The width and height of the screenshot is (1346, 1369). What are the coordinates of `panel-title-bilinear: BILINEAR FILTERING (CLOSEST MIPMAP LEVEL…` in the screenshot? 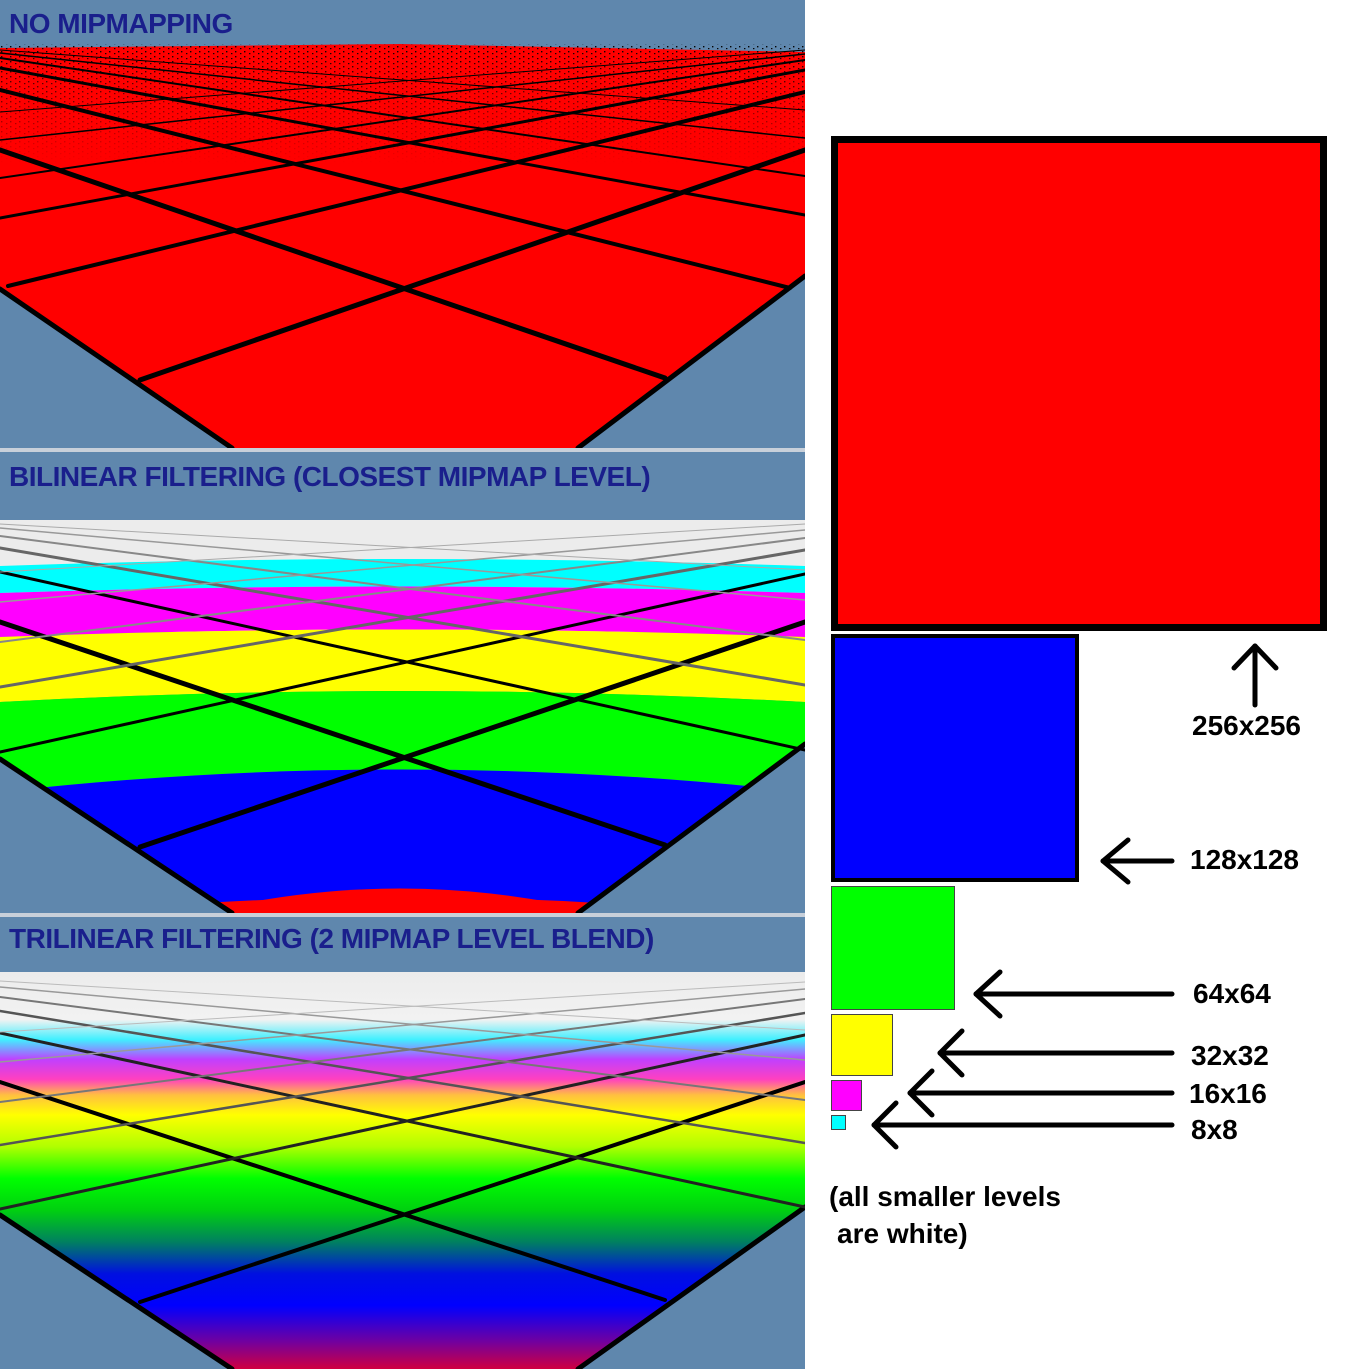 It's located at (330, 476).